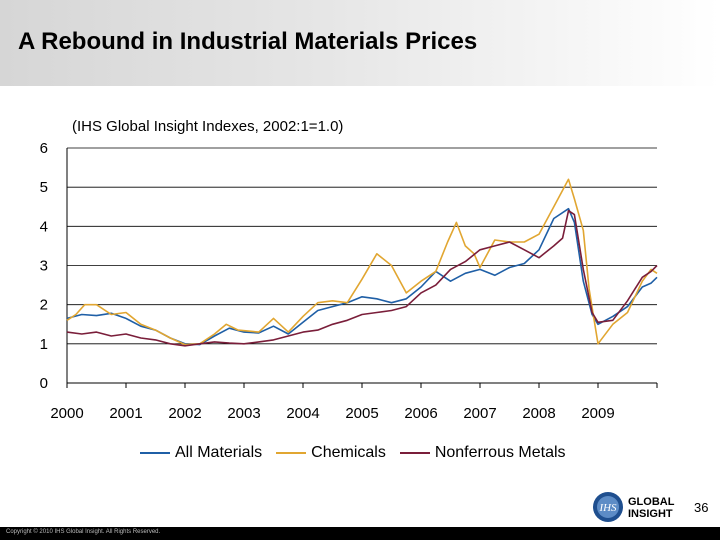 This screenshot has height=540, width=720. Describe the element at coordinates (414, 453) in the screenshot. I see `legend-swatch-nonferrous-metals` at that location.